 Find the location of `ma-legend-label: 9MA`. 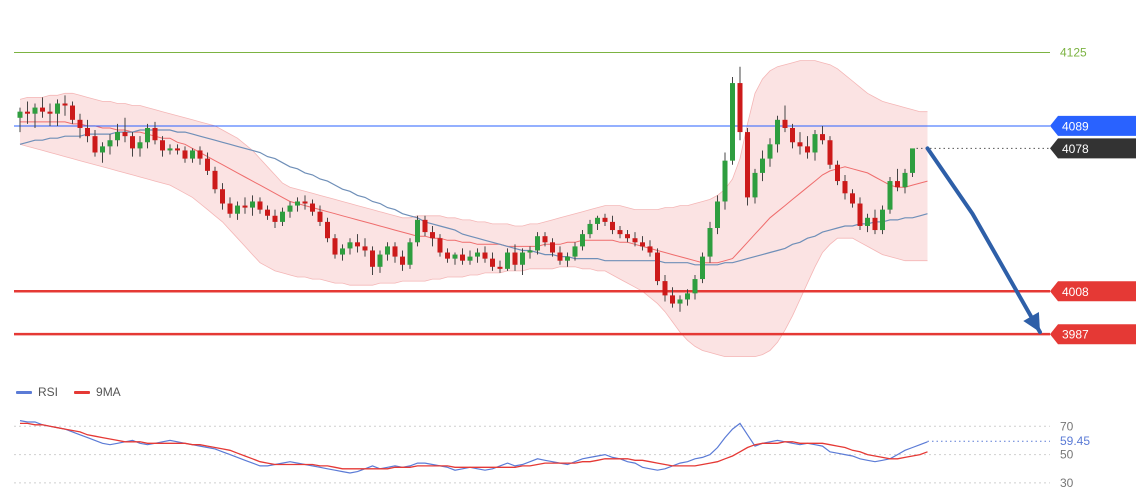

ma-legend-label: 9MA is located at coordinates (108, 392).